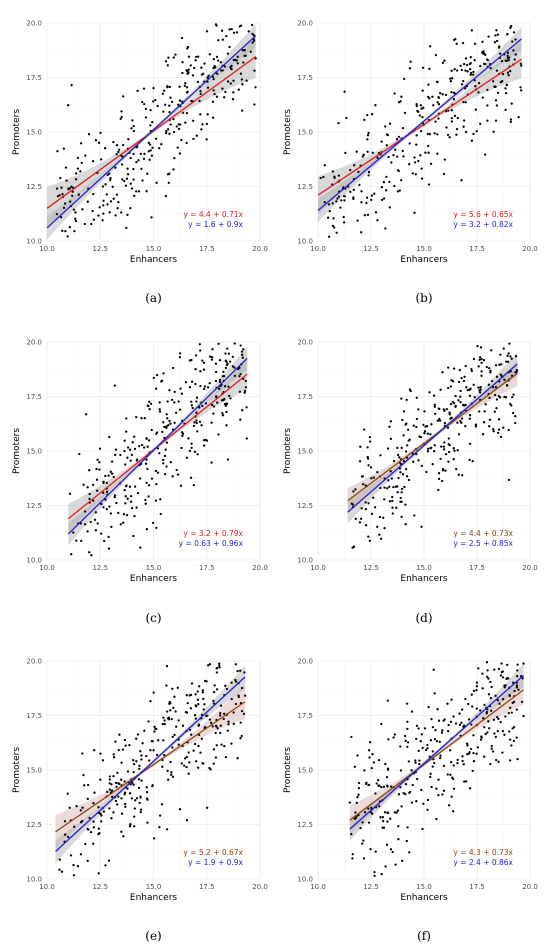 This screenshot has height=949, width=550. I want to click on x-axis-label: Enhancers, so click(423, 898).